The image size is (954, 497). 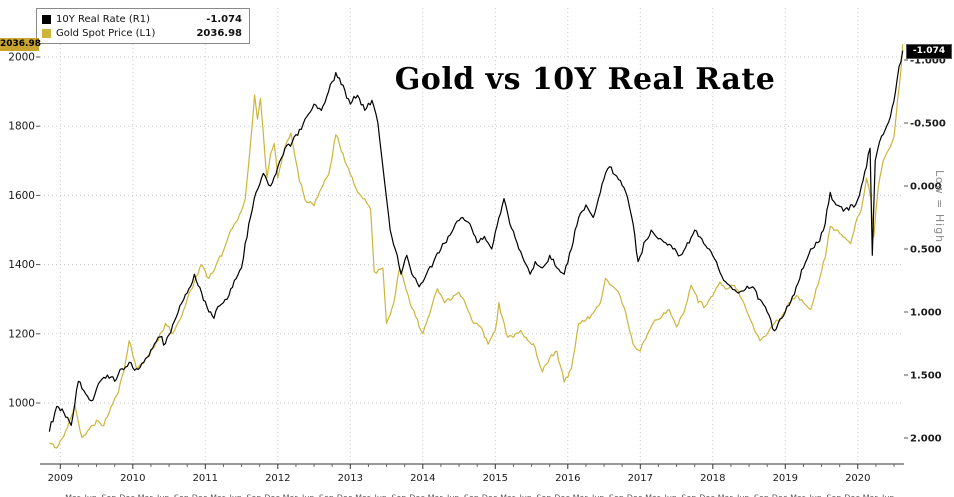 What do you see at coordinates (46, 33) in the screenshot?
I see `gold-swatch-icon` at bounding box center [46, 33].